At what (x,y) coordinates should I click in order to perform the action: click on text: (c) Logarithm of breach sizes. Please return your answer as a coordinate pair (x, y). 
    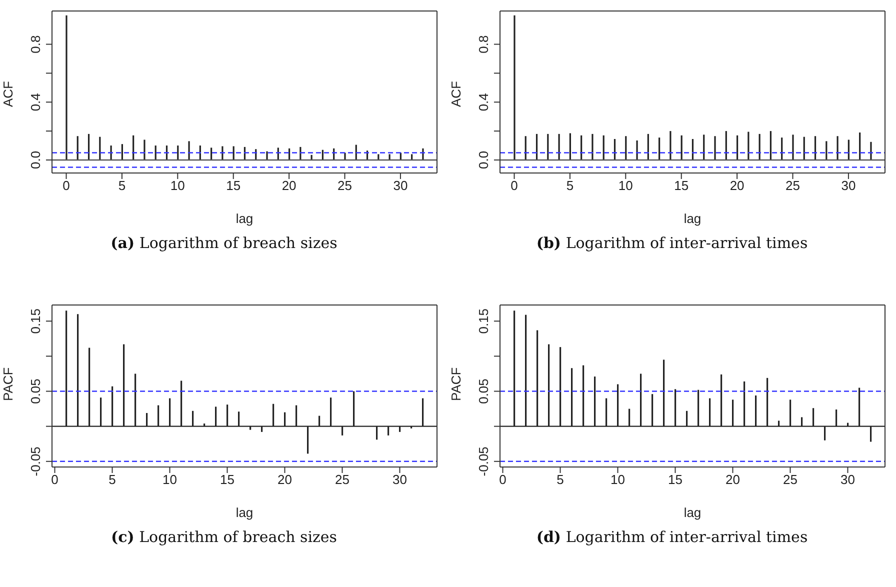
    Looking at the image, I should click on (224, 537).